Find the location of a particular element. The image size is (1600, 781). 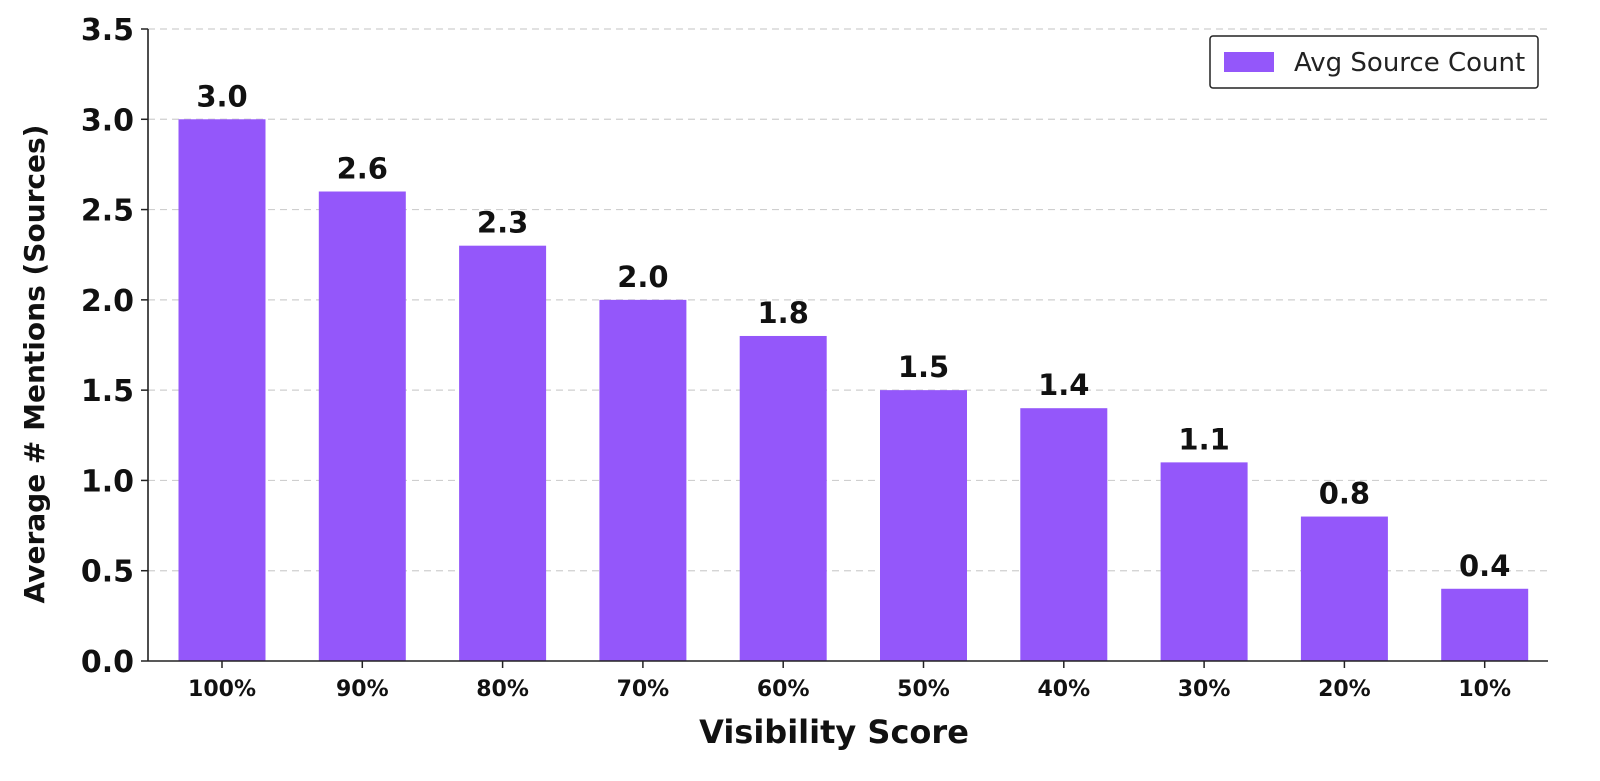

y-tick-label: 1.0 is located at coordinates (107, 481).